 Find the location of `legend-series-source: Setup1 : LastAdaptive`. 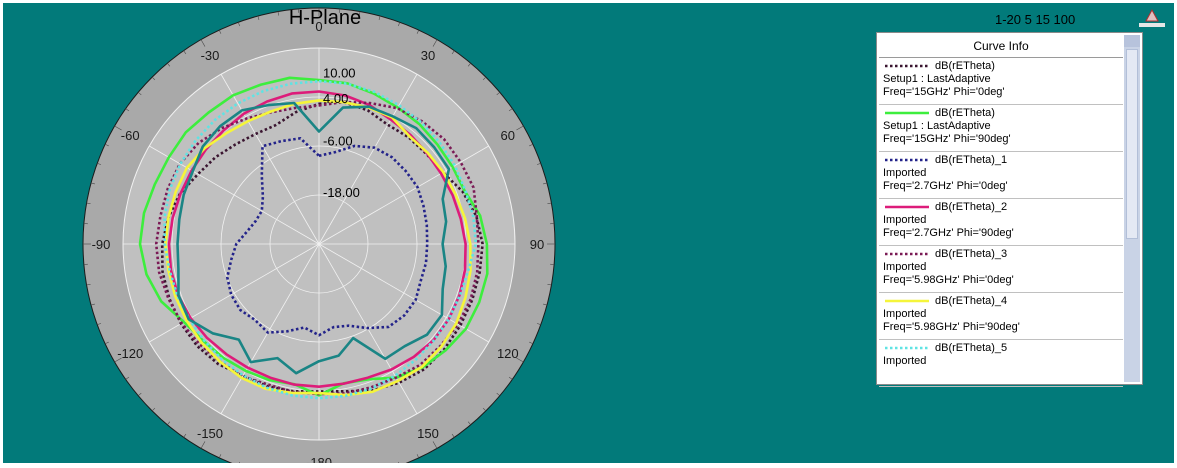

legend-series-source: Setup1 : LastAdaptive is located at coordinates (937, 79).